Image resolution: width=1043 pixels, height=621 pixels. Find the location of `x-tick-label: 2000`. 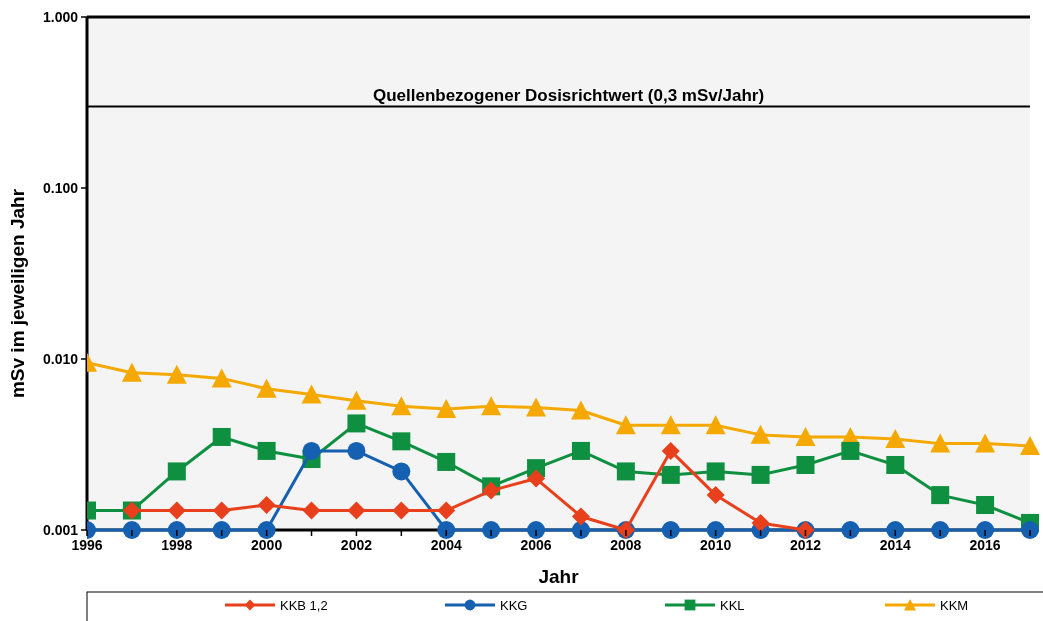

x-tick-label: 2000 is located at coordinates (267, 545).